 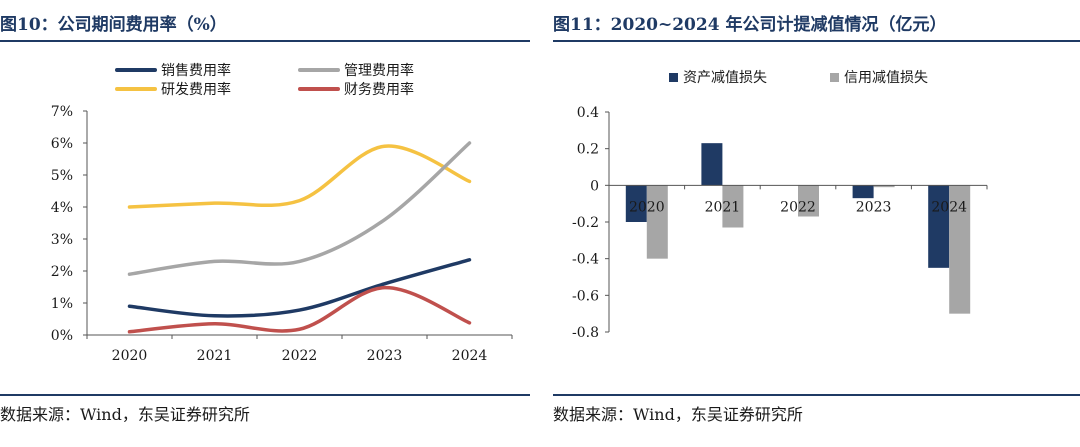 What do you see at coordinates (588, 150) in the screenshot?
I see `y-tick-label: 0.2` at bounding box center [588, 150].